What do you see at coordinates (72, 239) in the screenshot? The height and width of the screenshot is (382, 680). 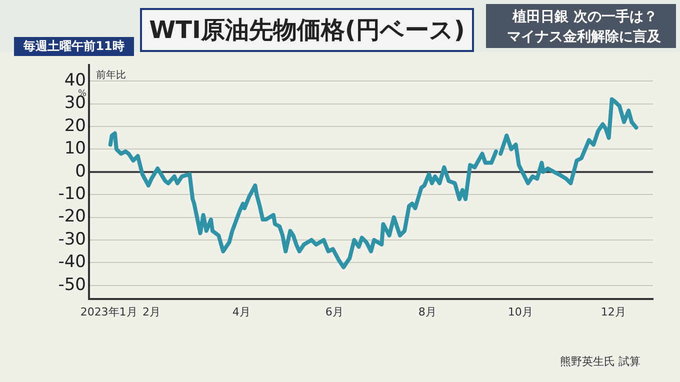 I see `y-tick-label: -30` at bounding box center [72, 239].